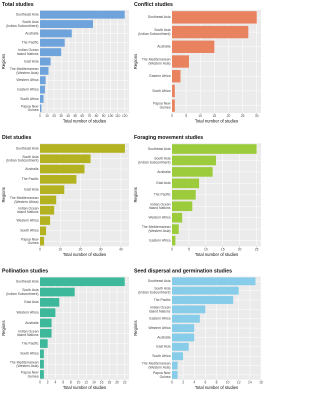 The image size is (320, 400). Describe the element at coordinates (68, 116) in the screenshot. I see `x-tick-label: 40` at that location.